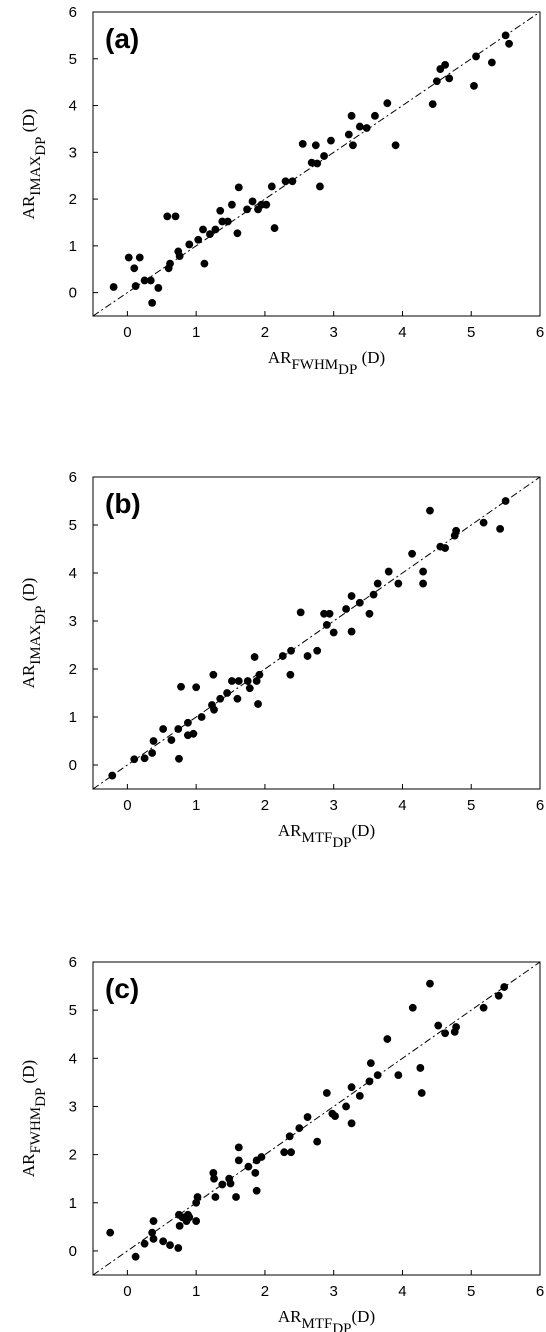 Image resolution: width=546 pixels, height=1332 pixels. What do you see at coordinates (34, 633) in the screenshot?
I see `y-axis-label: ARIMAXDP (D)` at bounding box center [34, 633].